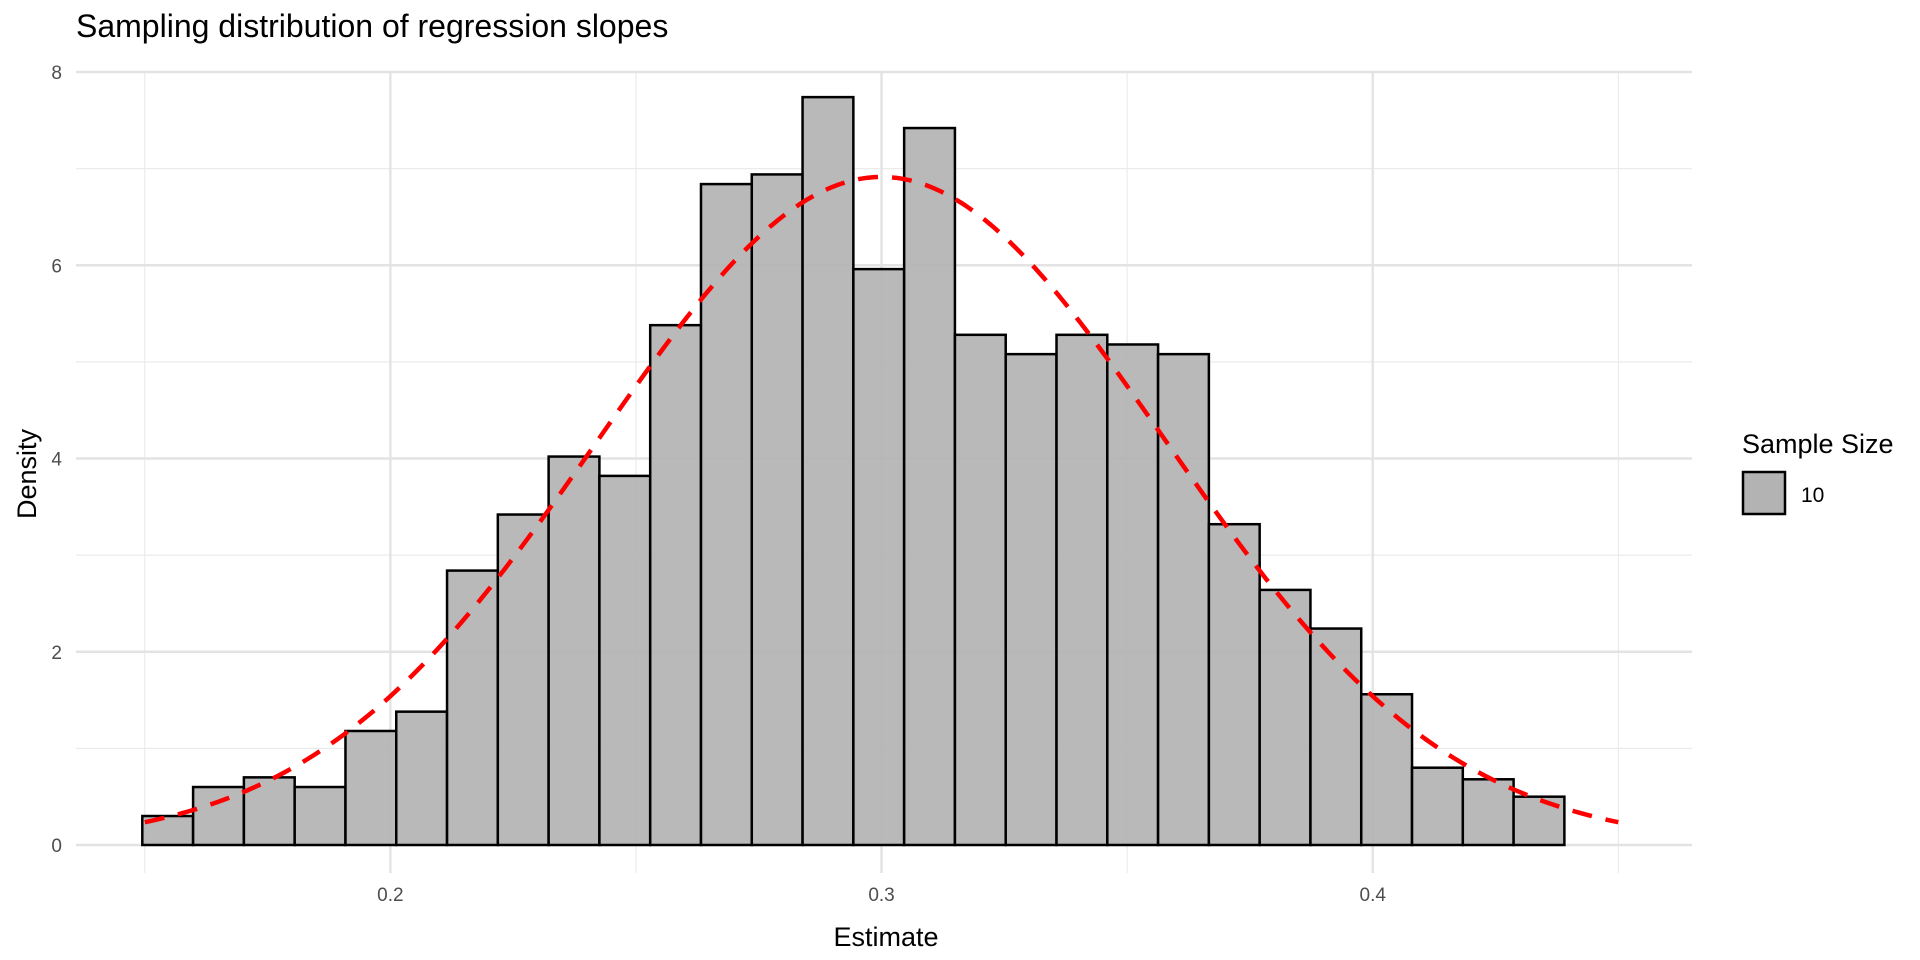 This screenshot has width=1920, height=960. What do you see at coordinates (56, 846) in the screenshot?
I see `y-tick-label: 0` at bounding box center [56, 846].